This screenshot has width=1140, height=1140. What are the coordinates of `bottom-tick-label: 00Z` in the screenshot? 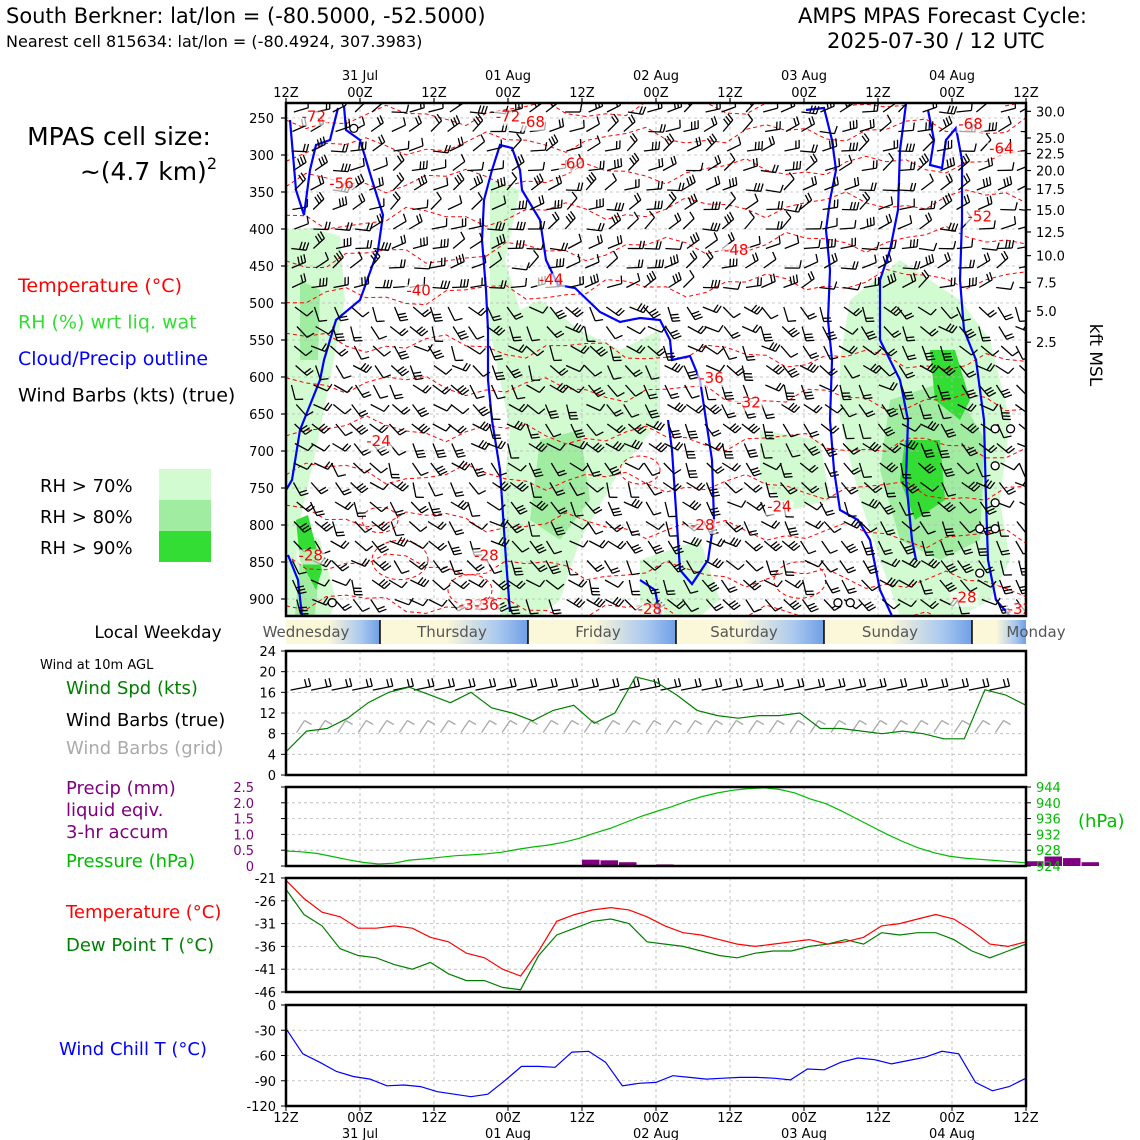 It's located at (952, 1118).